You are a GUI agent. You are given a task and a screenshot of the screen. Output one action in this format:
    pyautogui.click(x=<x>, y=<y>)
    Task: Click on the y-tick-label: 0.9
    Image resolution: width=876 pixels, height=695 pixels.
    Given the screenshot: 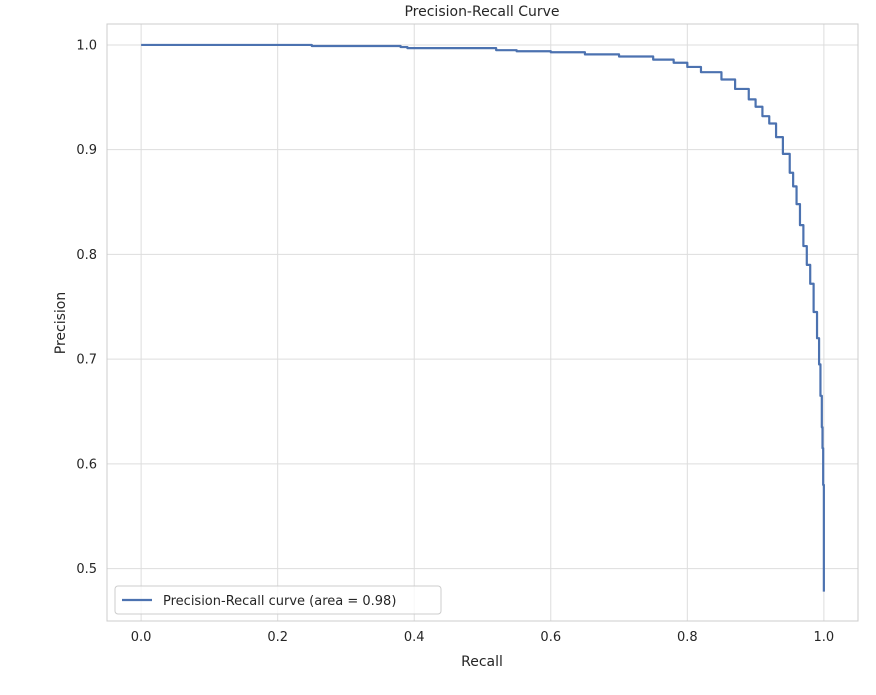 What is the action you would take?
    pyautogui.click(x=86, y=150)
    